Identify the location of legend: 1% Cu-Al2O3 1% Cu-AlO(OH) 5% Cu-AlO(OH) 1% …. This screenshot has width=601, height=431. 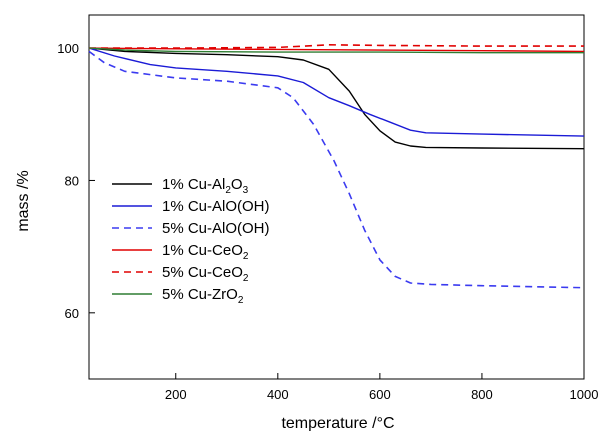
(191, 241).